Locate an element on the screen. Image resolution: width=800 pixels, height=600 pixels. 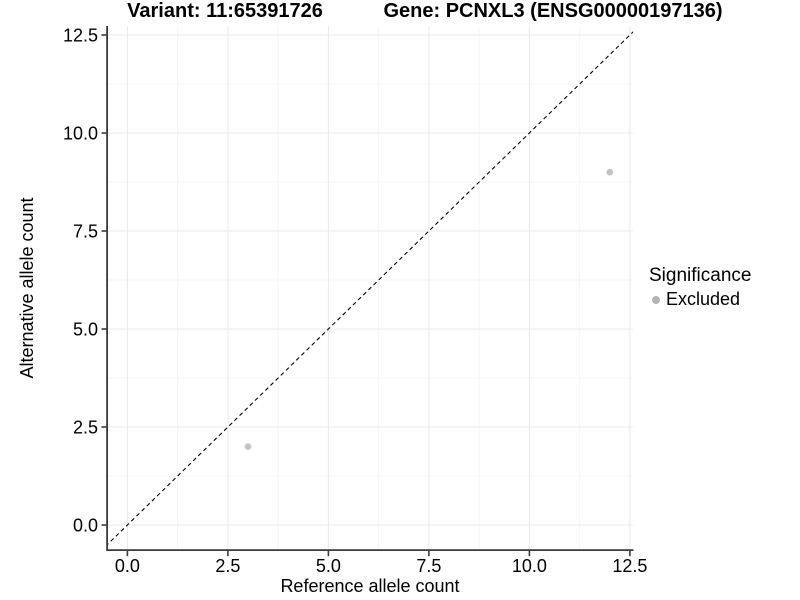
y-tick-label: 10.0 is located at coordinates (80, 134).